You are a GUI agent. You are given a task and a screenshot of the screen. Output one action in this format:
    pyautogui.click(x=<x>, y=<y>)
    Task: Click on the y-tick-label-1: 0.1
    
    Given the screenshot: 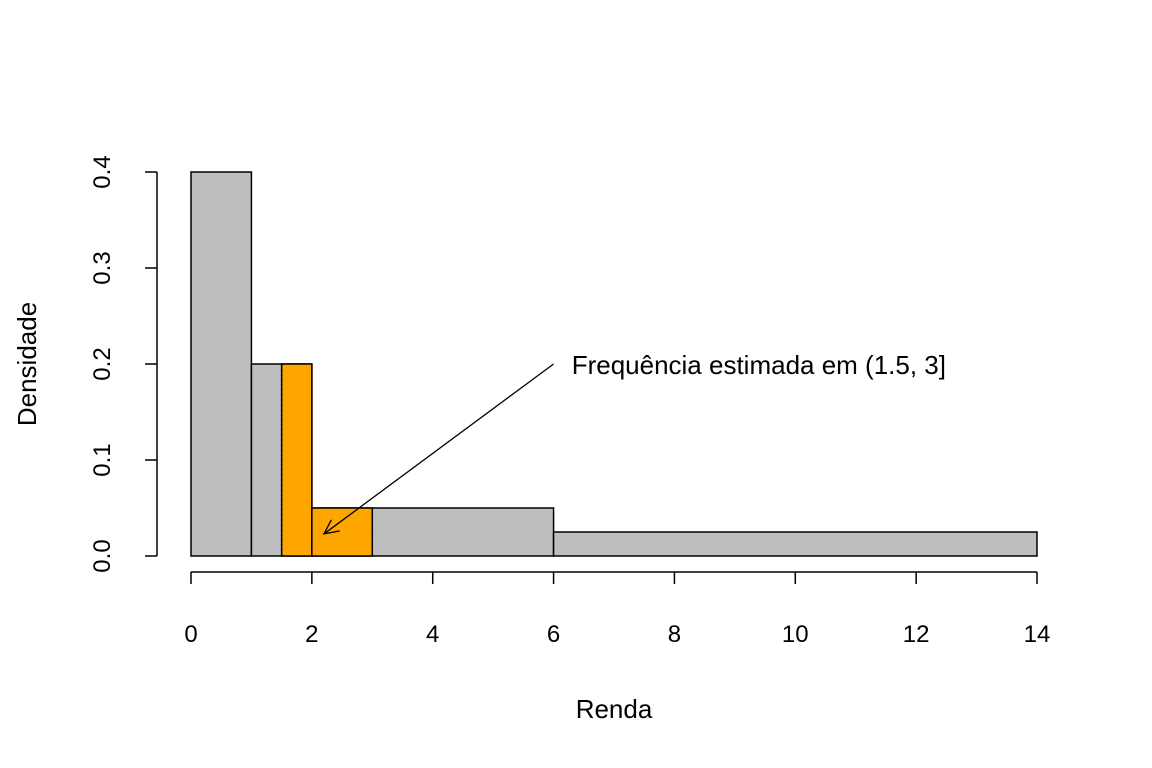 What is the action you would take?
    pyautogui.click(x=102, y=459)
    